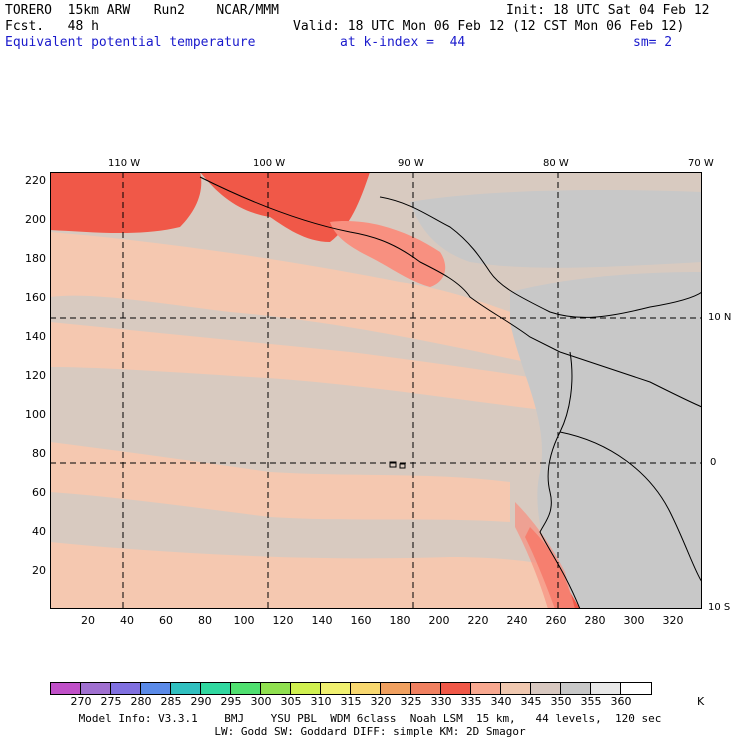 Image resolution: width=740 pixels, height=740 pixels. Describe the element at coordinates (201, 701) in the screenshot. I see `colorbar-label: 290` at that location.